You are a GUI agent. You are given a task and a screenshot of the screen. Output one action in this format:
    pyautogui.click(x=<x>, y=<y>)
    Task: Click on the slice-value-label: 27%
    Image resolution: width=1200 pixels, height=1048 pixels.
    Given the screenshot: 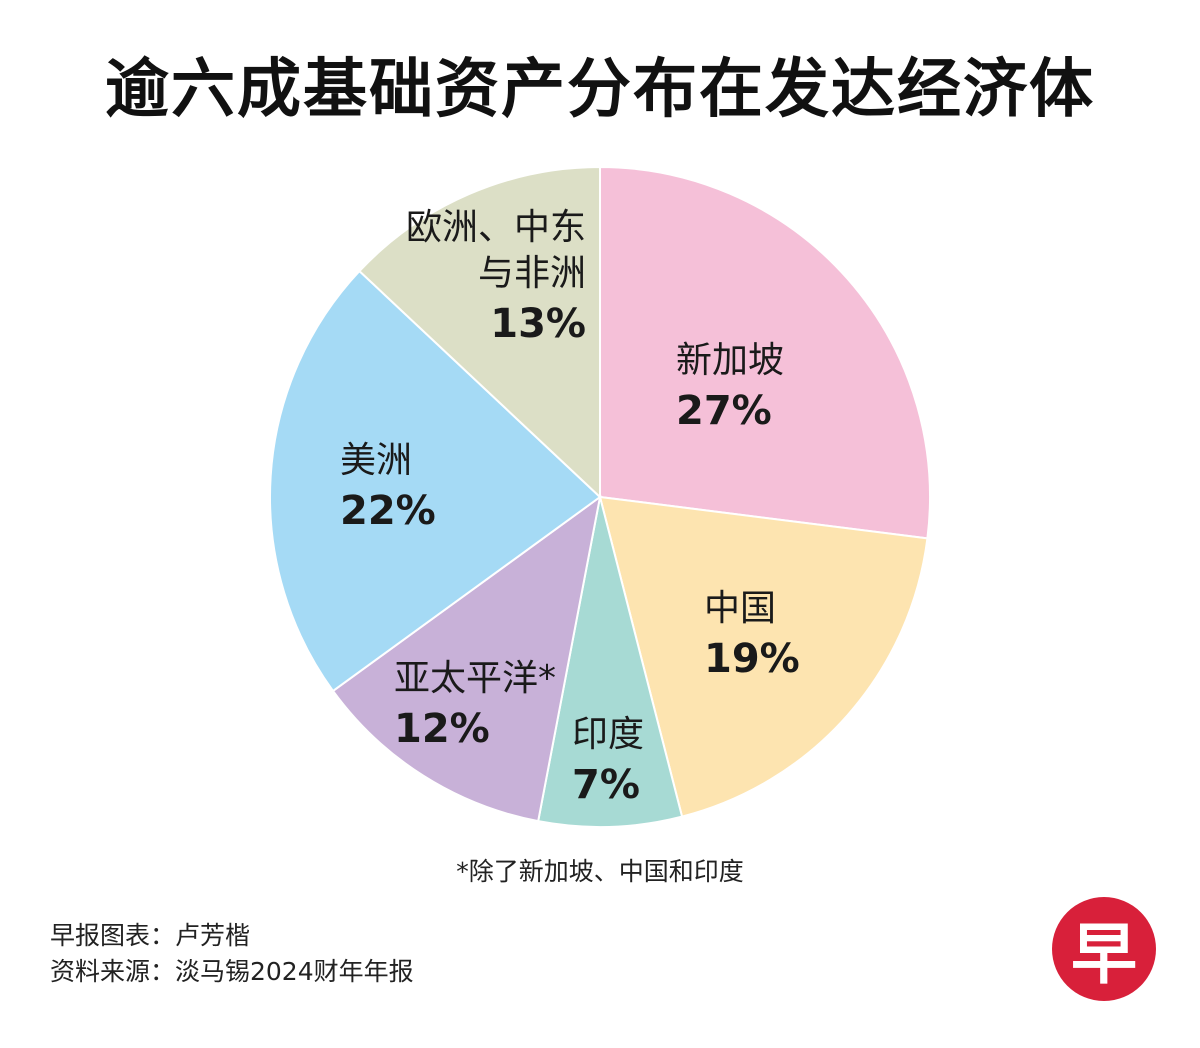 What is the action you would take?
    pyautogui.click(x=724, y=411)
    